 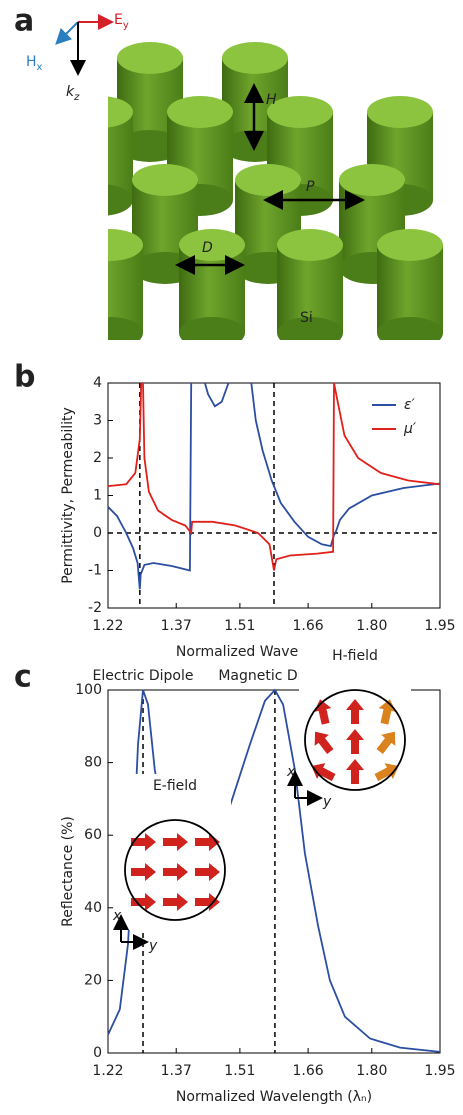 I want to click on dimension-arrows, so click(x=270, y=179).